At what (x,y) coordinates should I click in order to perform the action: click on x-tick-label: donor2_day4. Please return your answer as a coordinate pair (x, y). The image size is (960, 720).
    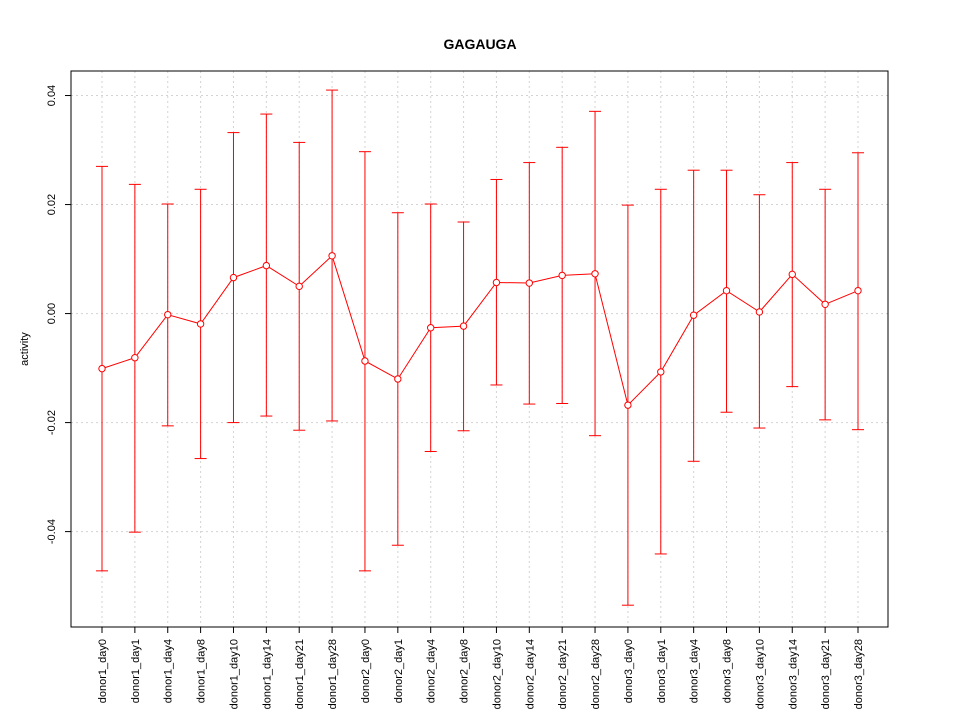
    Looking at the image, I should click on (432, 671).